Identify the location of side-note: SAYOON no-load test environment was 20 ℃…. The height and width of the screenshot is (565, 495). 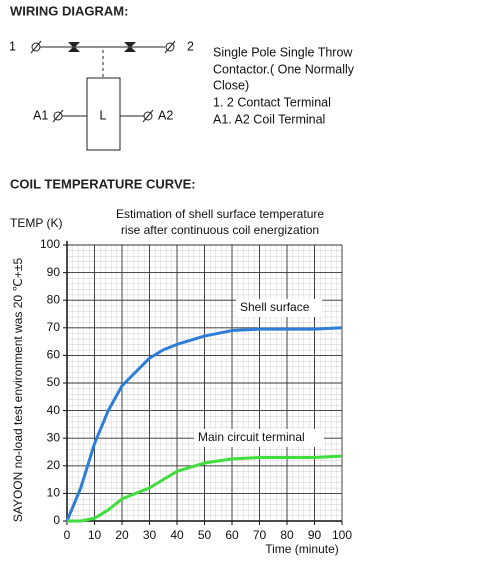
(18, 390).